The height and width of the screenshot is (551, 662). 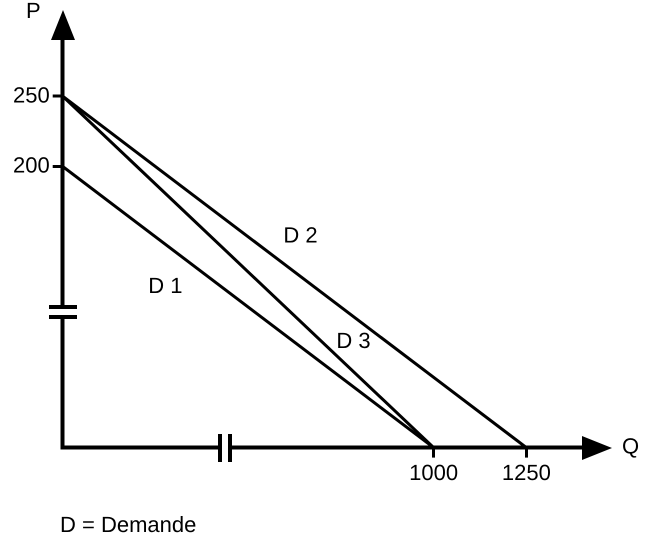 What do you see at coordinates (353, 341) in the screenshot?
I see `series-label: D 3` at bounding box center [353, 341].